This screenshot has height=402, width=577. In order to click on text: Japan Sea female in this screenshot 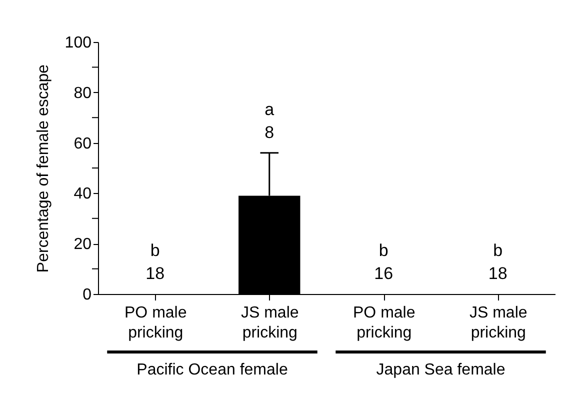, I will do `click(441, 370)`.